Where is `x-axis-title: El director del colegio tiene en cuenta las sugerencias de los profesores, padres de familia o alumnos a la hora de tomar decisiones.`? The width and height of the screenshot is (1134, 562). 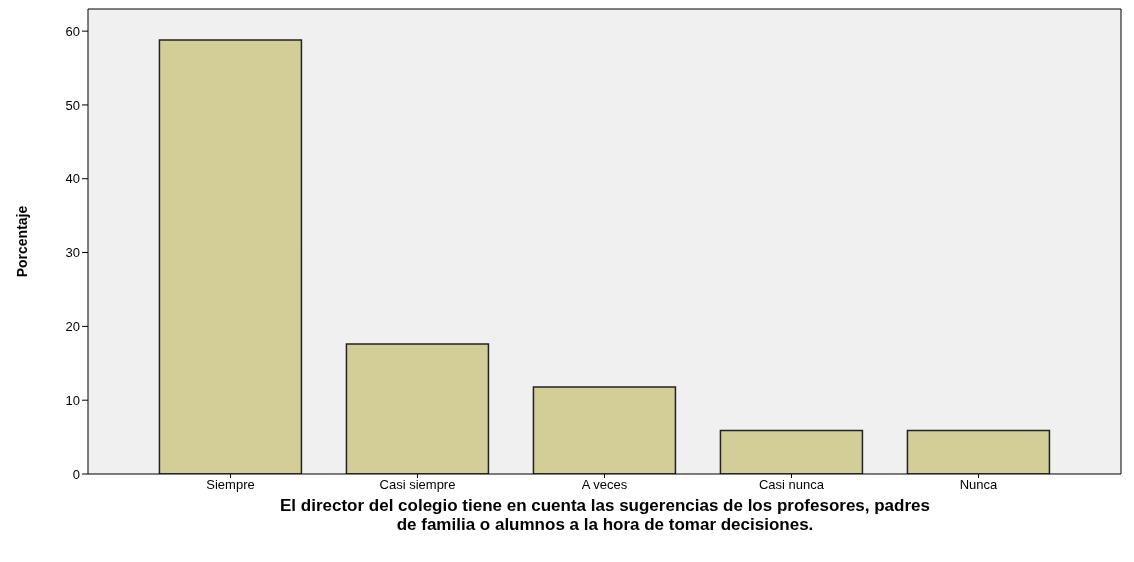
x-axis-title: El director del colegio tiene en cuenta las sugerencias de los profesores, padres de familia o alumnos a la hora de tomar decisiones. is located at coordinates (605, 515).